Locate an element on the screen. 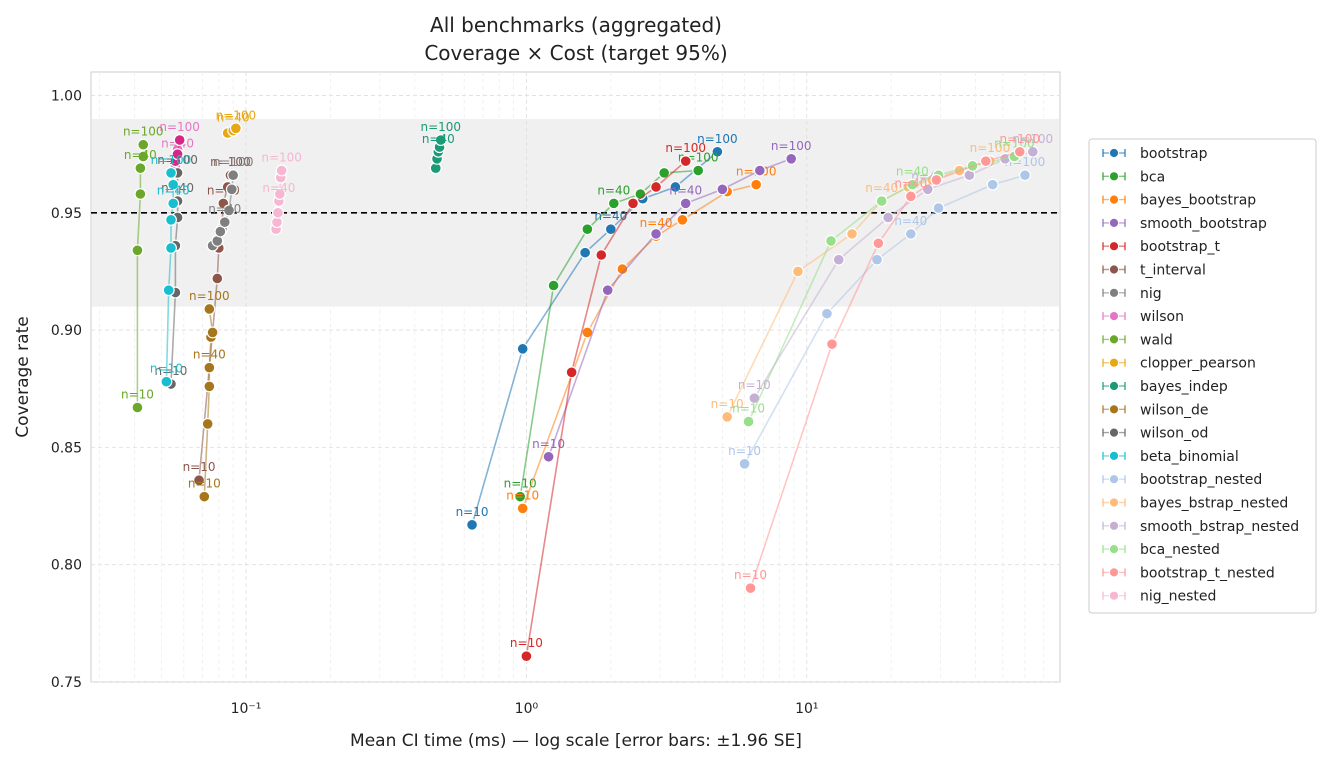 Image resolution: width=1332 pixels, height=765 pixels. legend-label: bootstrap is located at coordinates (1174, 154).